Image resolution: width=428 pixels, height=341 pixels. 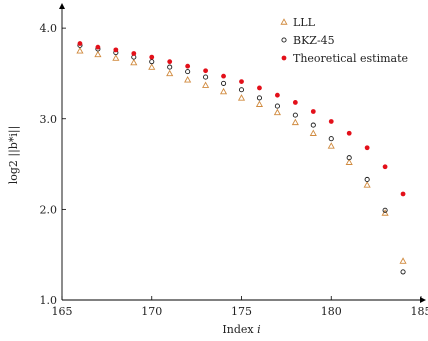 What do you see at coordinates (49, 300) in the screenshot?
I see `y-tick-label: 1.0` at bounding box center [49, 300].